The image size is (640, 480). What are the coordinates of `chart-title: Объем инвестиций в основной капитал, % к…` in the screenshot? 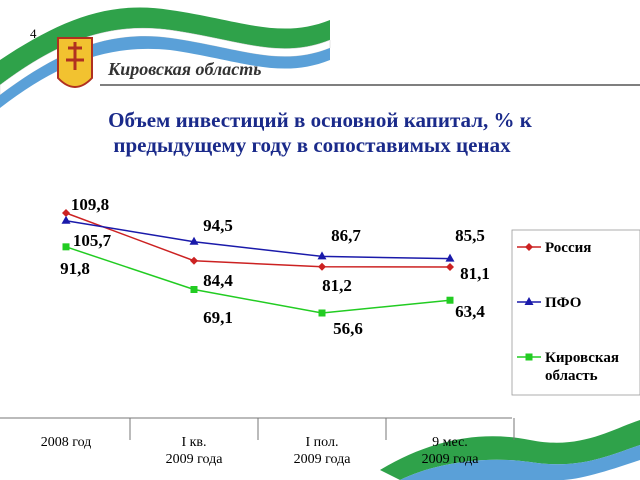 It's located at (320, 132).